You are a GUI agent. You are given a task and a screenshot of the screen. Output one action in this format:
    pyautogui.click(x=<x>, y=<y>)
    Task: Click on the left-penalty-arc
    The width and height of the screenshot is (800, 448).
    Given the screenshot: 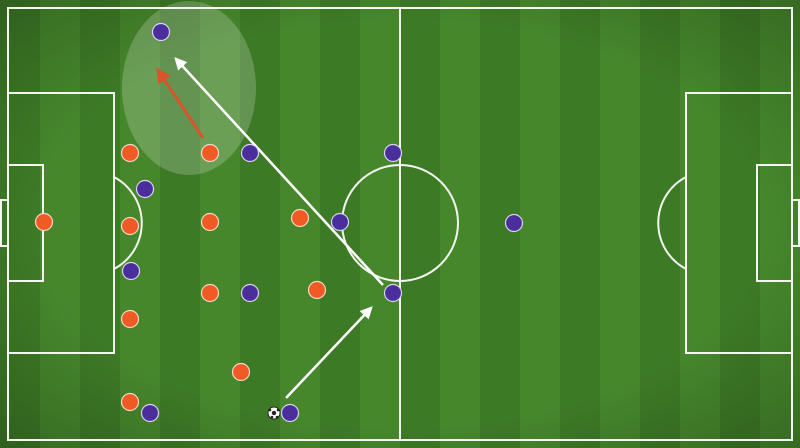 What is the action you would take?
    pyautogui.click(x=128, y=223)
    